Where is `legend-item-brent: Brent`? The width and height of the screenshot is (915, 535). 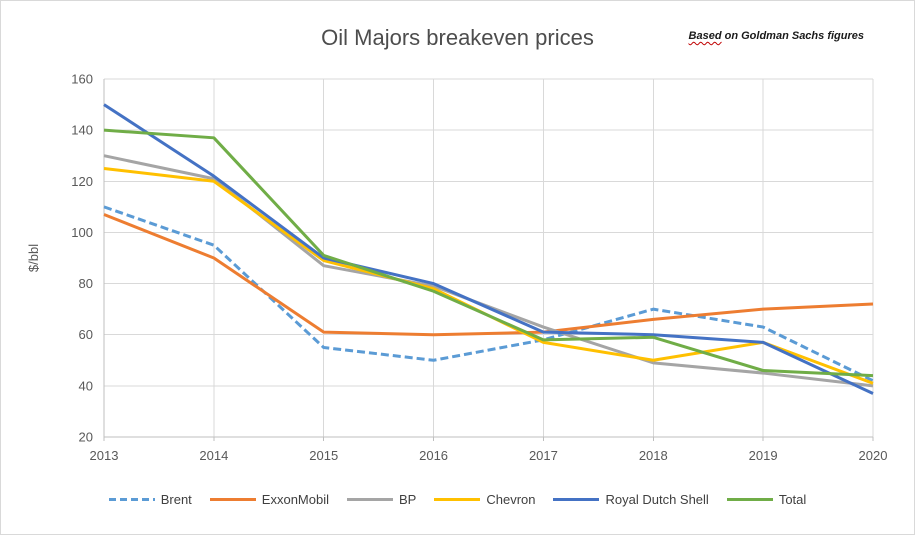
legend-item-brent: Brent is located at coordinates (150, 499).